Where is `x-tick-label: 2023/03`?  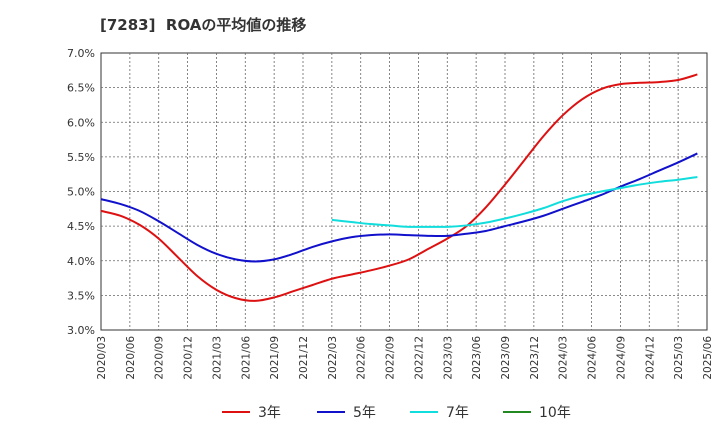 x-tick-label: 2023/03 is located at coordinates (448, 358).